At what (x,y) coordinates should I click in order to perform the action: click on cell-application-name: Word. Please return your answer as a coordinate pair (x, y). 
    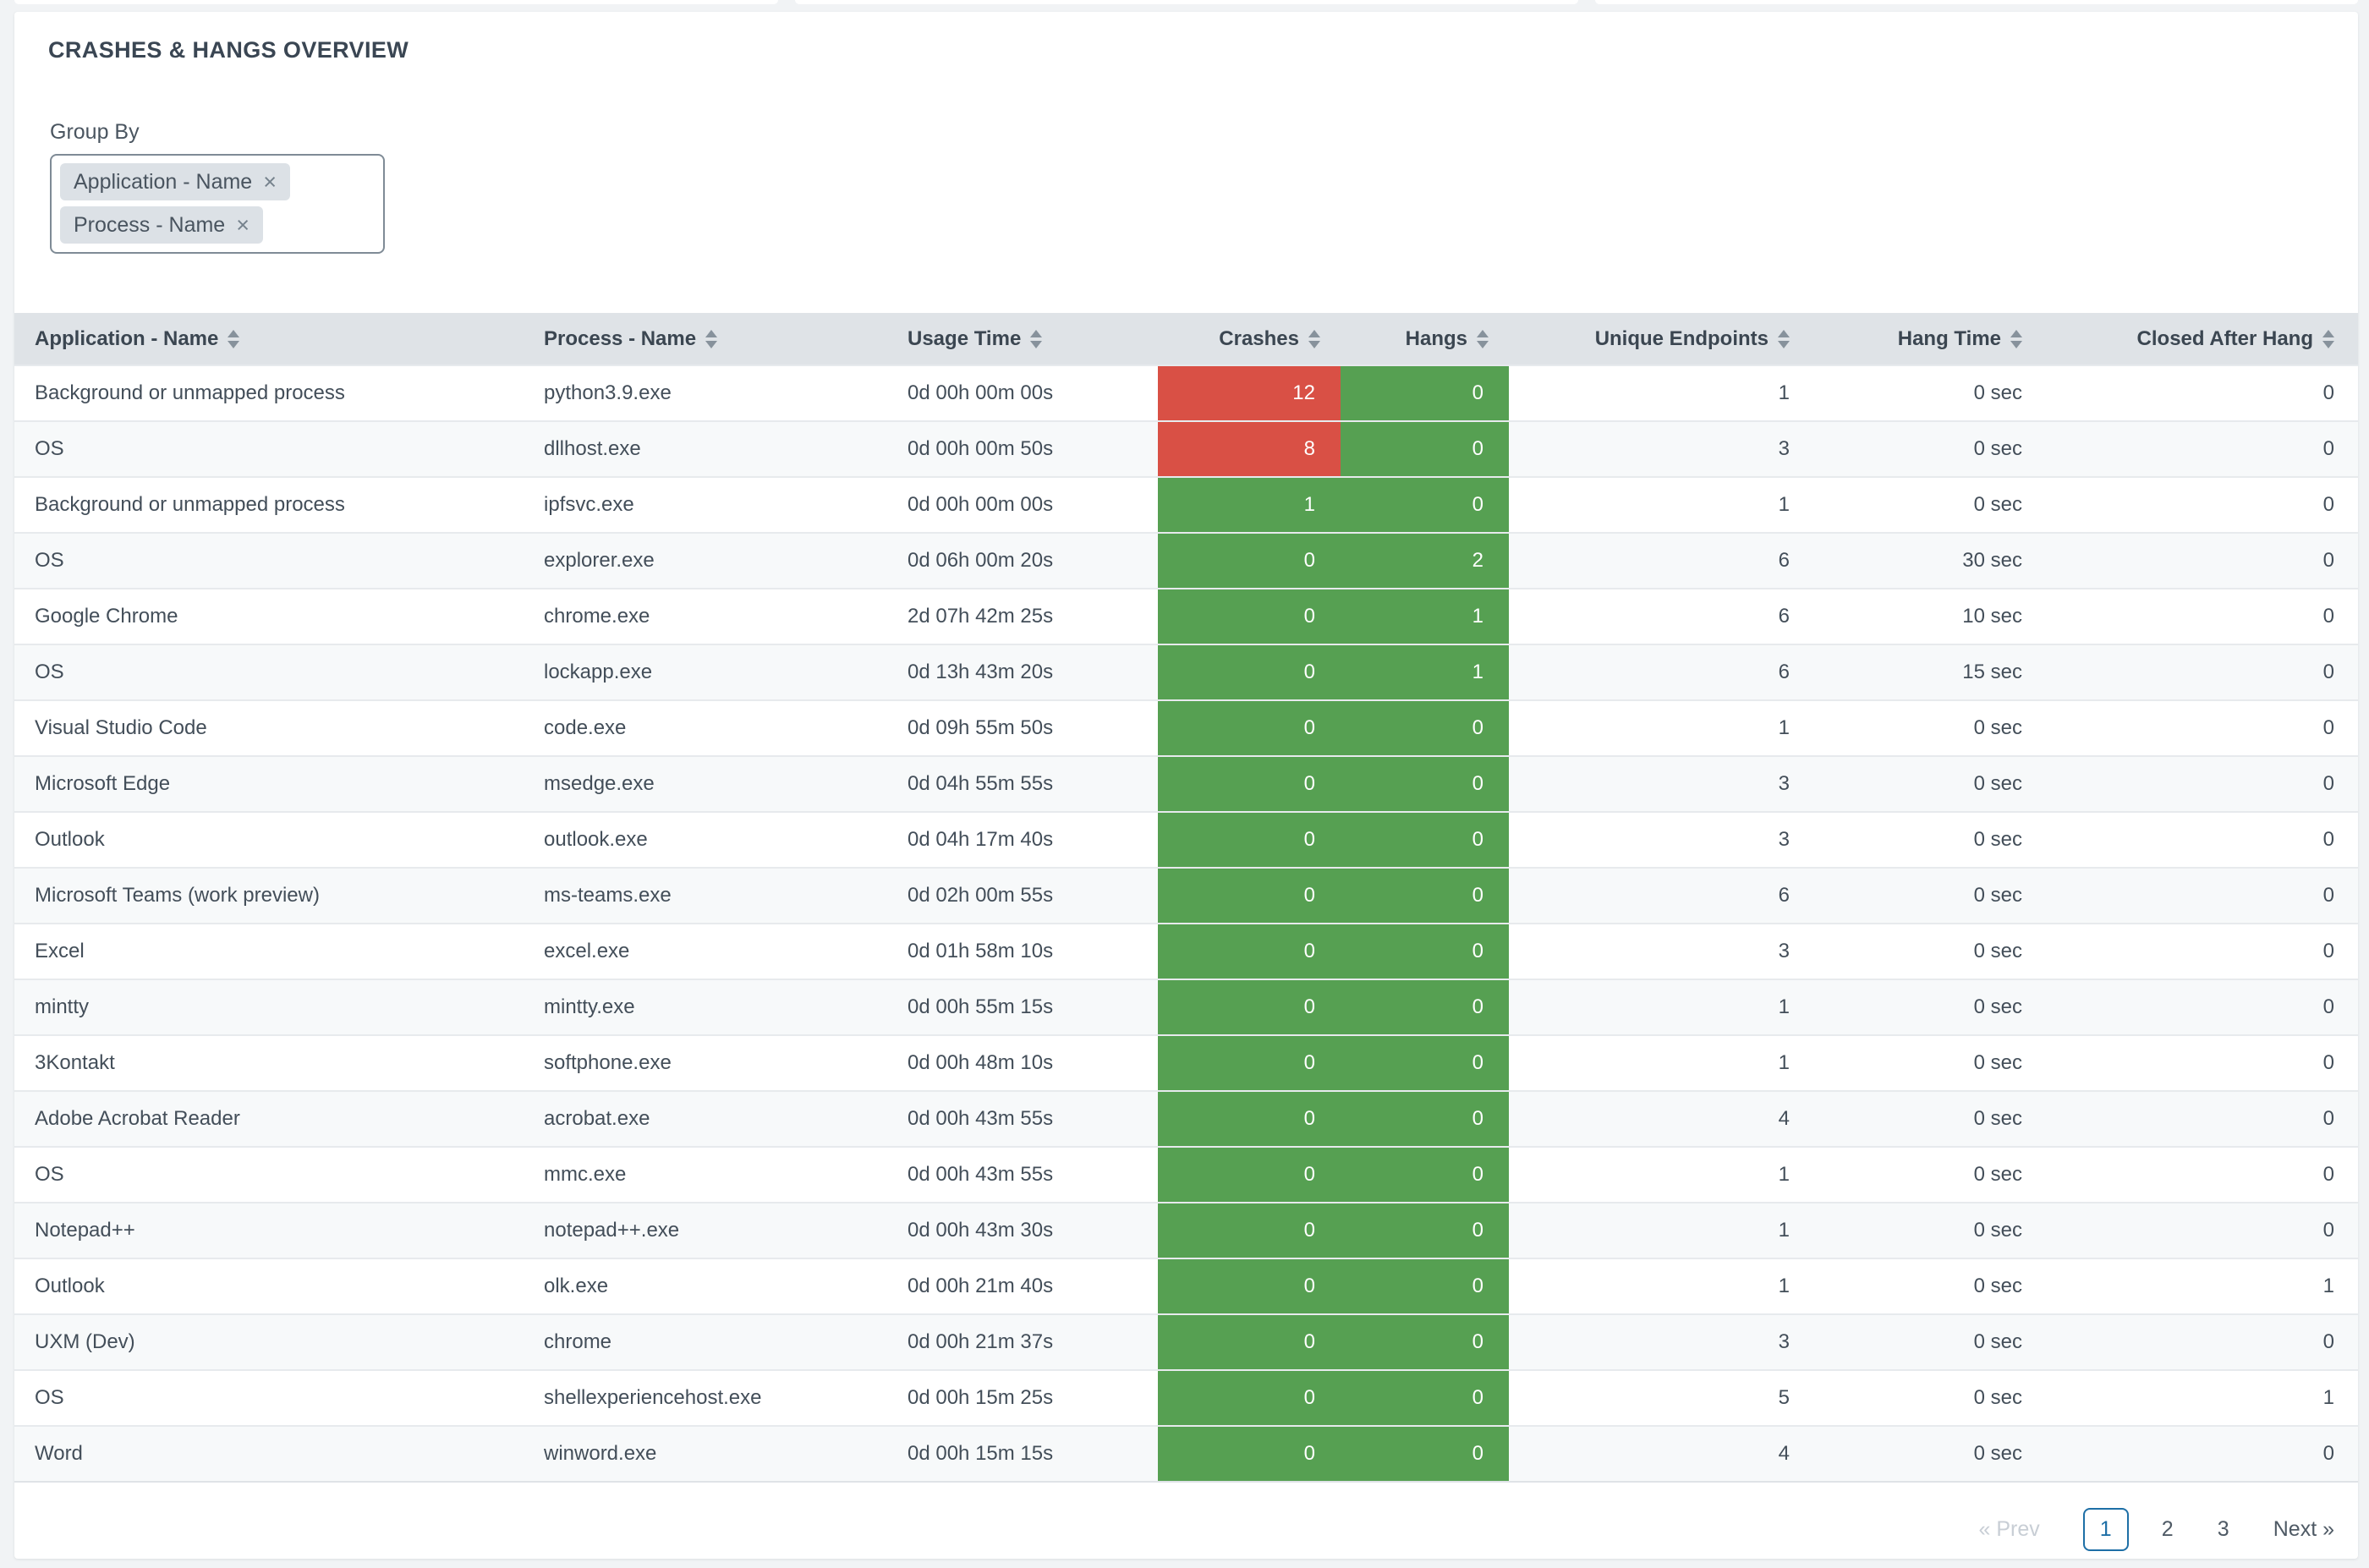
    Looking at the image, I should click on (269, 1454).